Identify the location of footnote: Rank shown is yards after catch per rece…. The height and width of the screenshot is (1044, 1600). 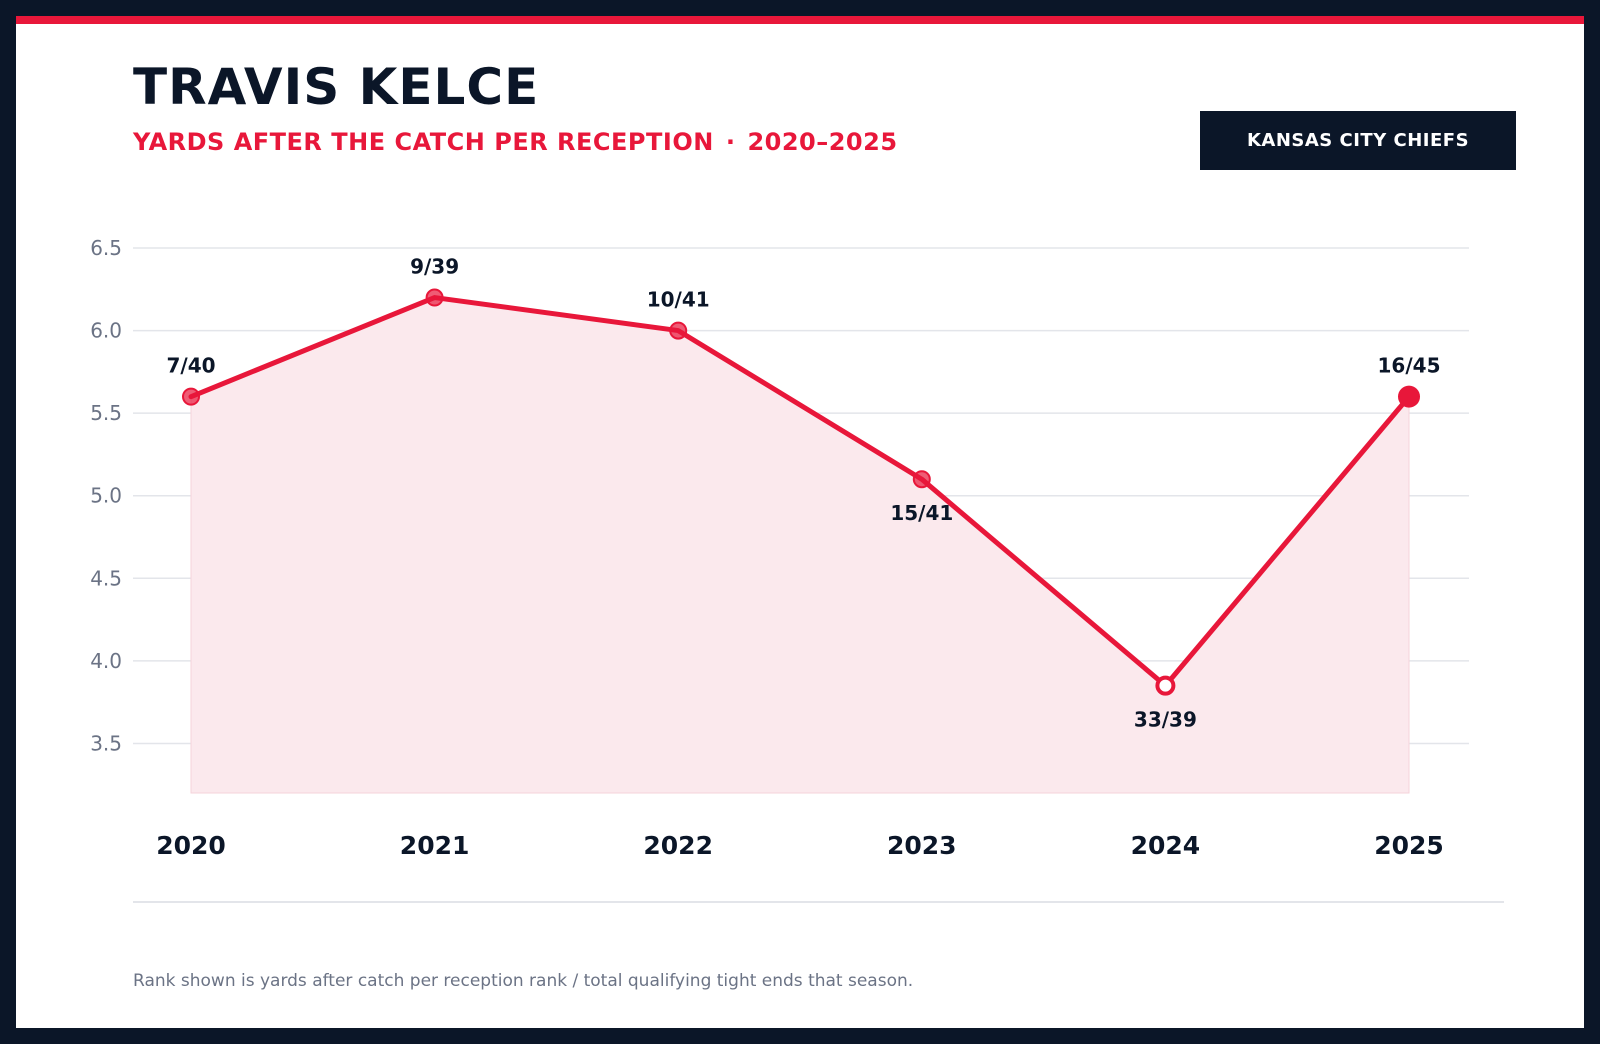
(523, 981).